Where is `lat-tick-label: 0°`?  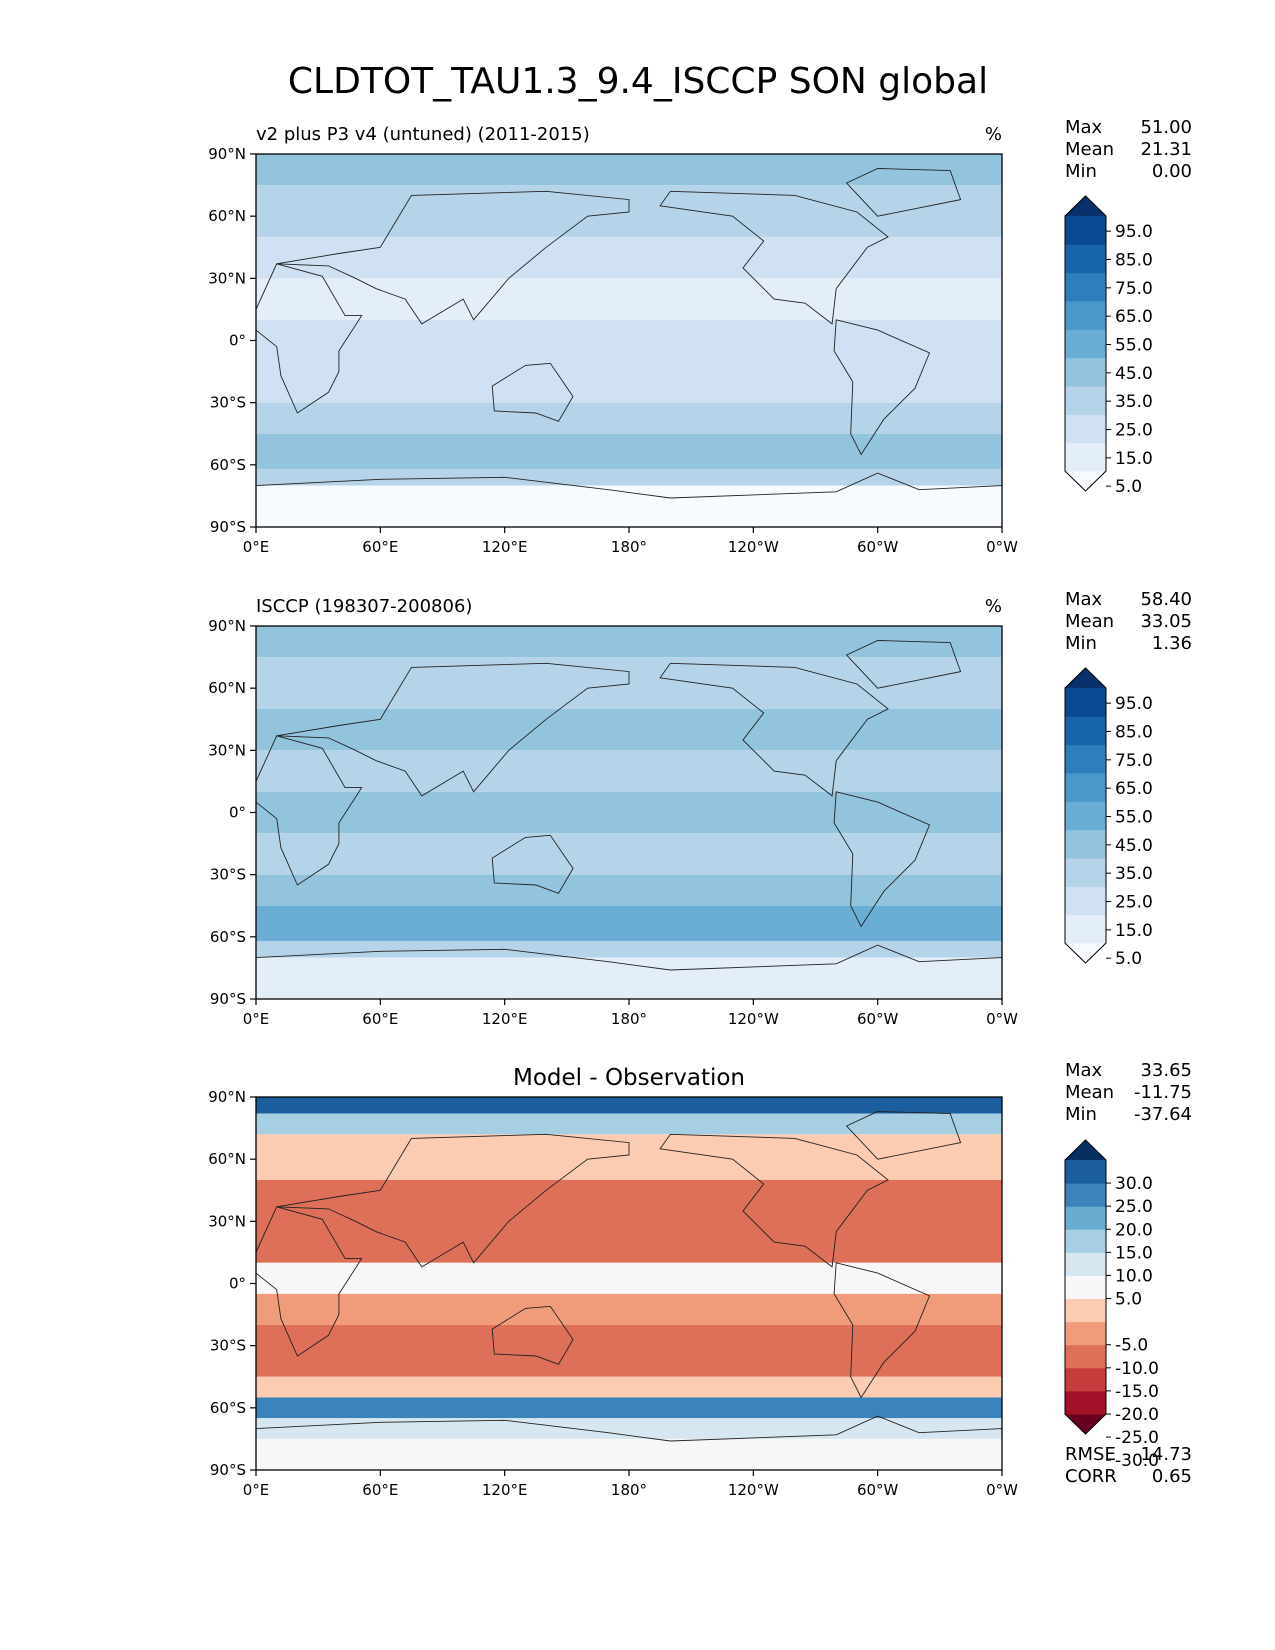
lat-tick-label: 0° is located at coordinates (237, 341).